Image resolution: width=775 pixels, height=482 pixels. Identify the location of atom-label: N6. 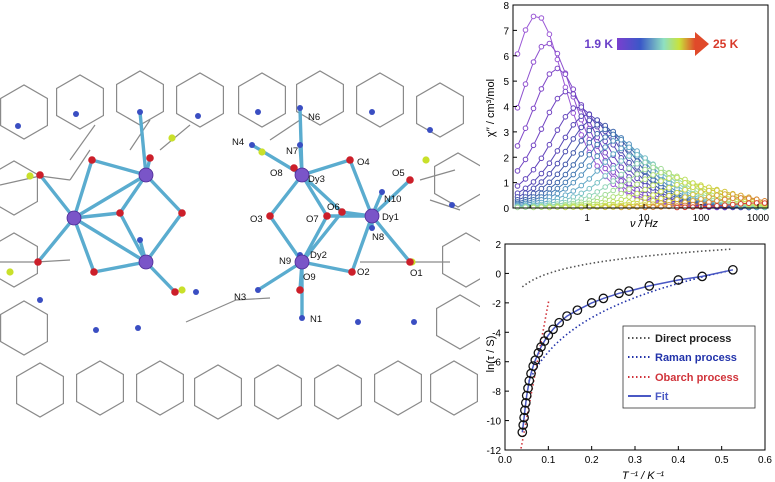
(314, 117).